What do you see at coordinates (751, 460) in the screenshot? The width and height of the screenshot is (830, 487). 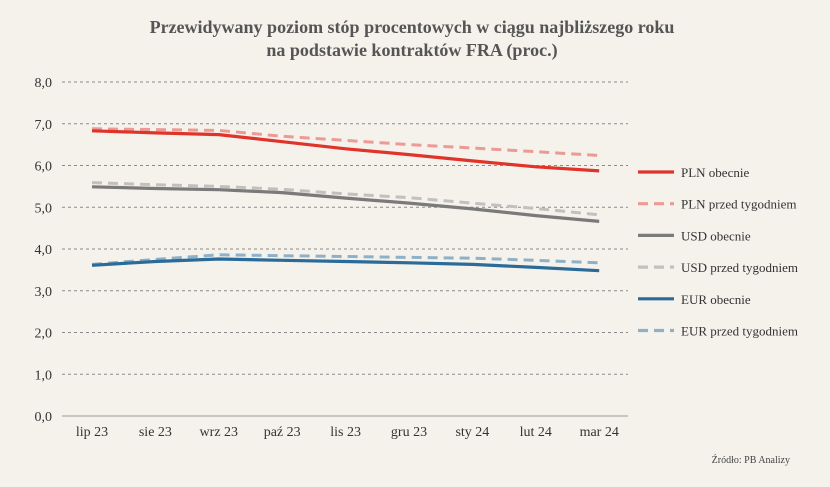 I see `source-note: Źródło: PB Analizy` at bounding box center [751, 460].